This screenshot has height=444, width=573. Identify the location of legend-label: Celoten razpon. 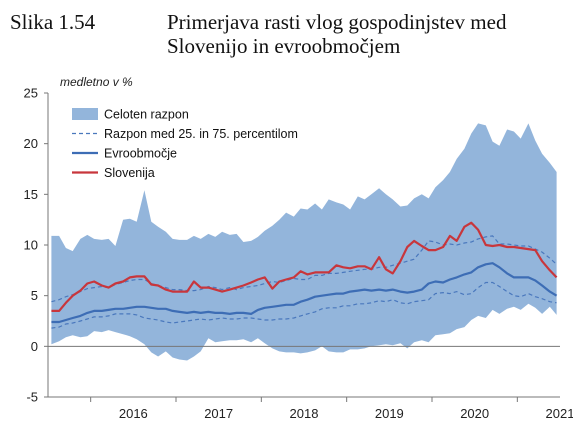
(146, 115).